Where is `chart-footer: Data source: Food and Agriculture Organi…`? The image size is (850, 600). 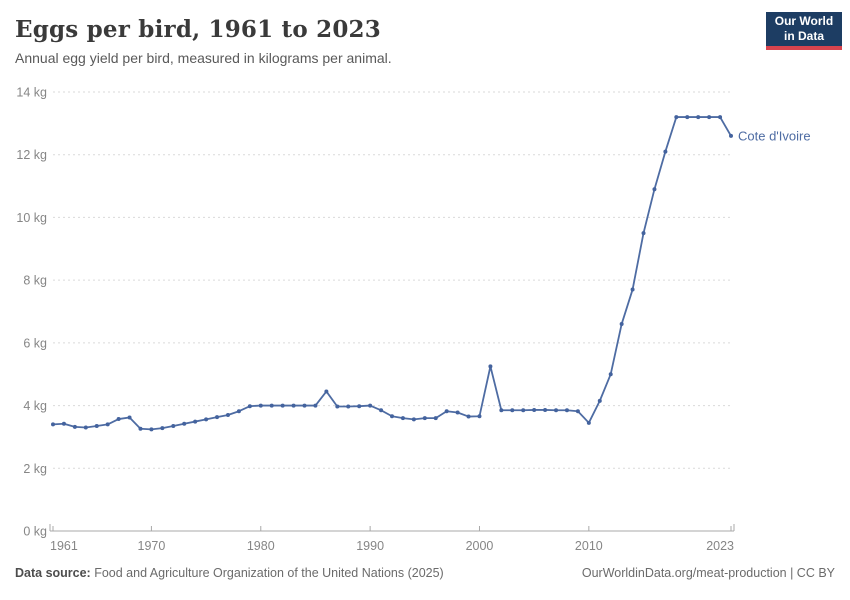
chart-footer: Data source: Food and Agriculture Organi… is located at coordinates (425, 573).